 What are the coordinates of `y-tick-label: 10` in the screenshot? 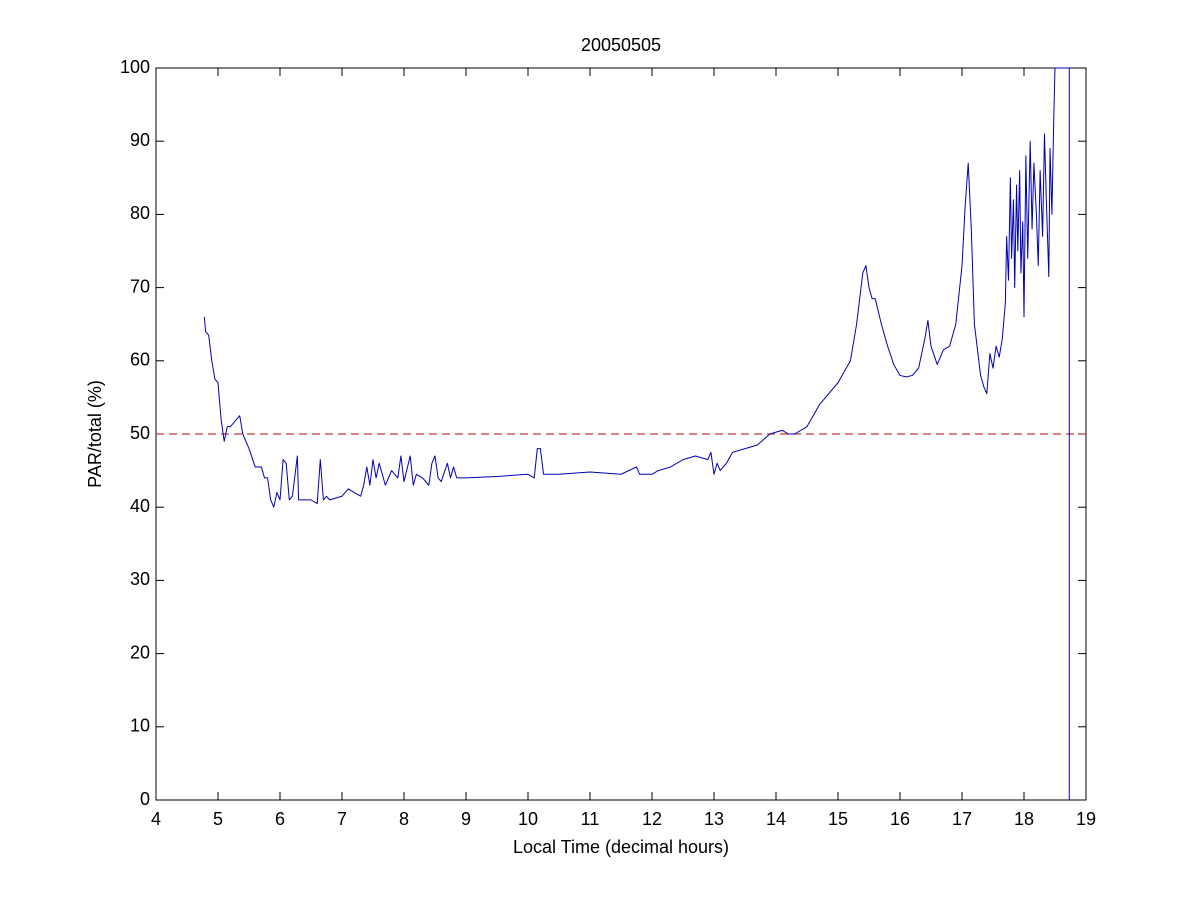 It's located at (140, 726).